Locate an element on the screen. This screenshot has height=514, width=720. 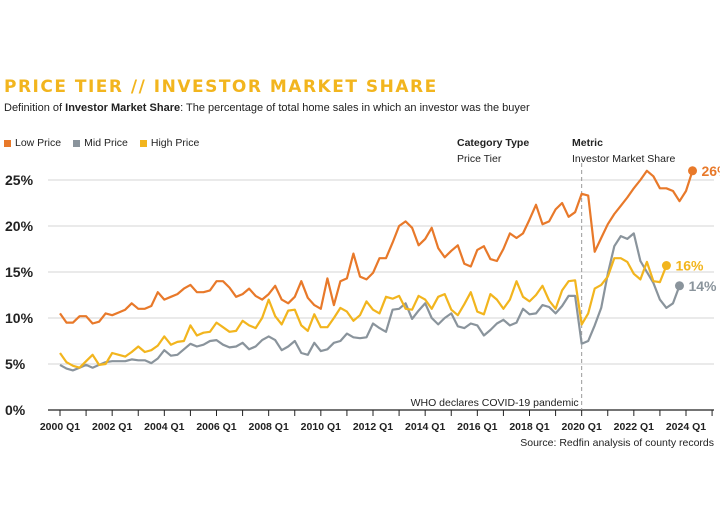
legend-item-high: High Price is located at coordinates (169, 143).